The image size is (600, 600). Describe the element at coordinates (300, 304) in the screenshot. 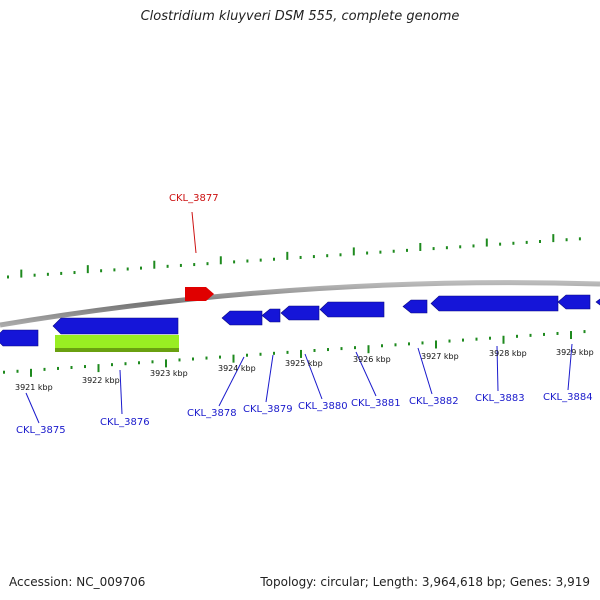

I see `genome-backbone` at that location.